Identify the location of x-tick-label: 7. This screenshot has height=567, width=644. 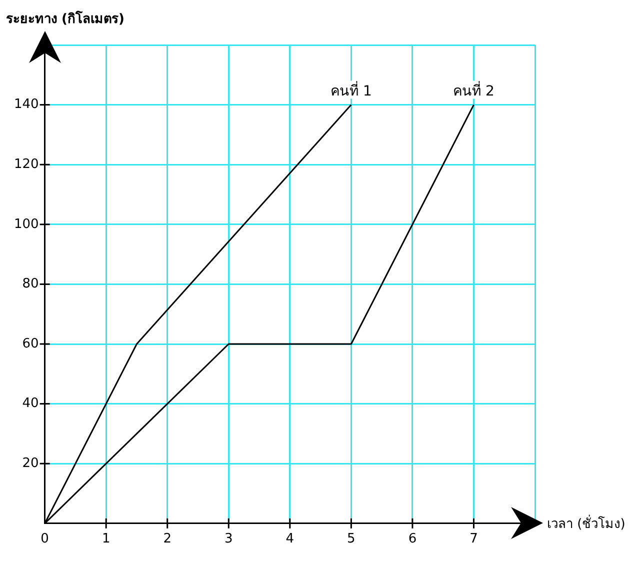
(474, 539).